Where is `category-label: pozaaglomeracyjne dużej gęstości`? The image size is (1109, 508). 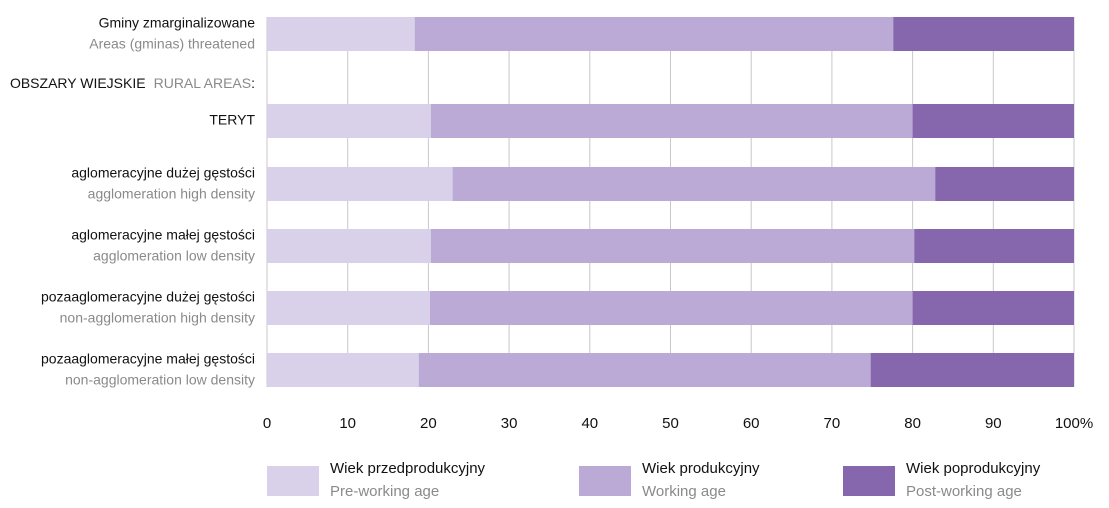 category-label: pozaaglomeracyjne dużej gęstości is located at coordinates (148, 297).